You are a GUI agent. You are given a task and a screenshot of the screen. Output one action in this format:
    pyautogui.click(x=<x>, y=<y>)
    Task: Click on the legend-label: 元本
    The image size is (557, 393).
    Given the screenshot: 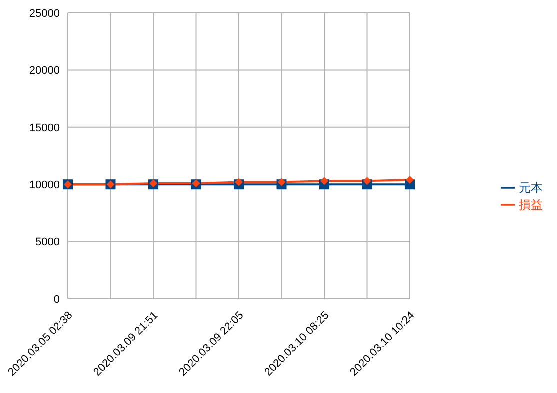 What is the action you would take?
    pyautogui.click(x=531, y=187)
    